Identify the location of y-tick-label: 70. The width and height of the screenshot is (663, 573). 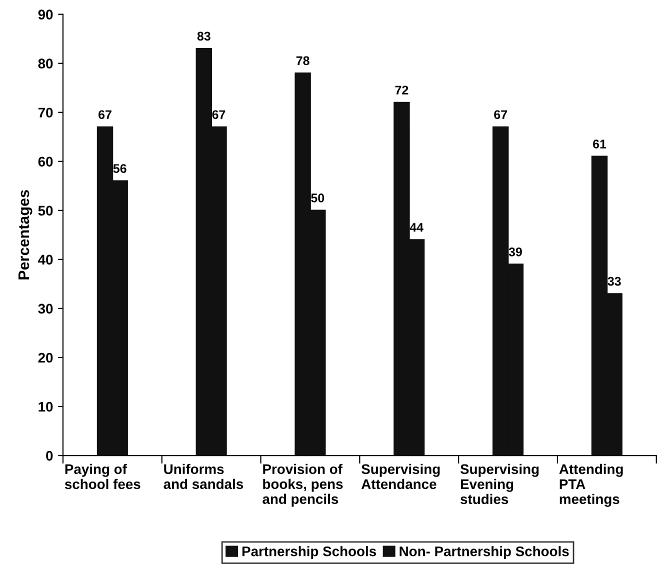
(45, 113).